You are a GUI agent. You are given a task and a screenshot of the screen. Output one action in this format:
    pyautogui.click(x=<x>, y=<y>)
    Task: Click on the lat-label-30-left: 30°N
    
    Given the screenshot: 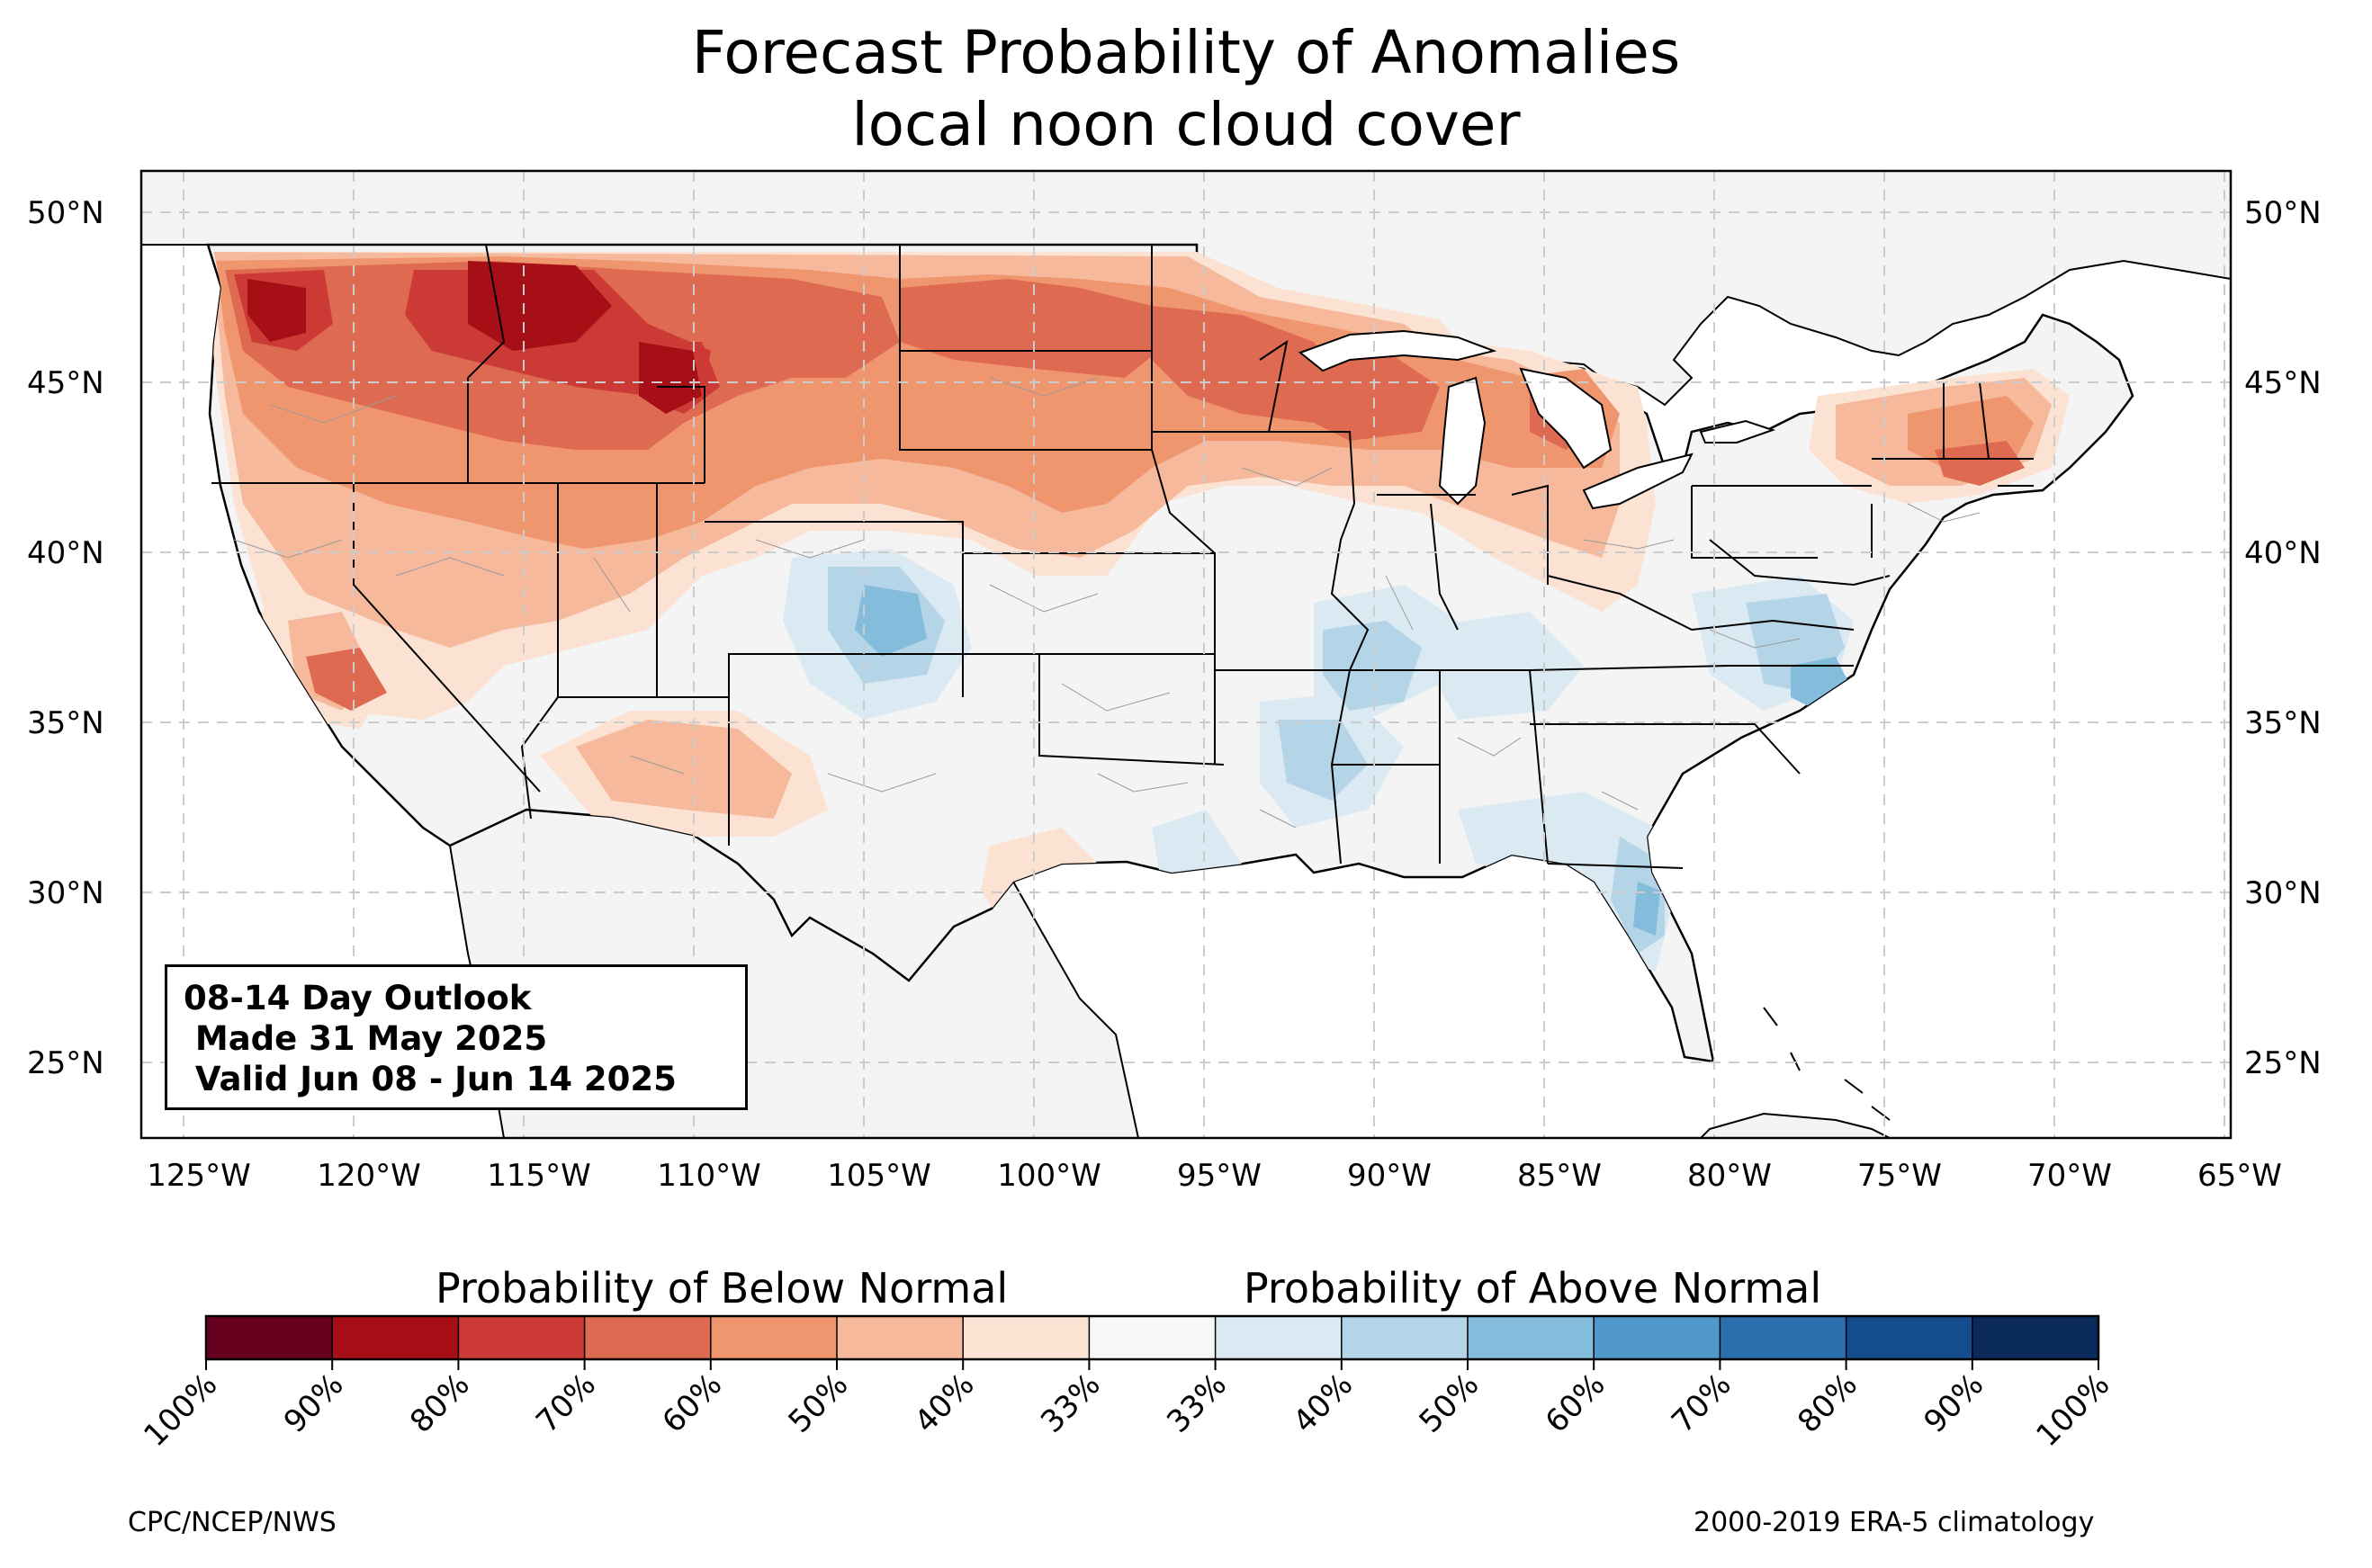 What is the action you would take?
    pyautogui.click(x=65, y=893)
    